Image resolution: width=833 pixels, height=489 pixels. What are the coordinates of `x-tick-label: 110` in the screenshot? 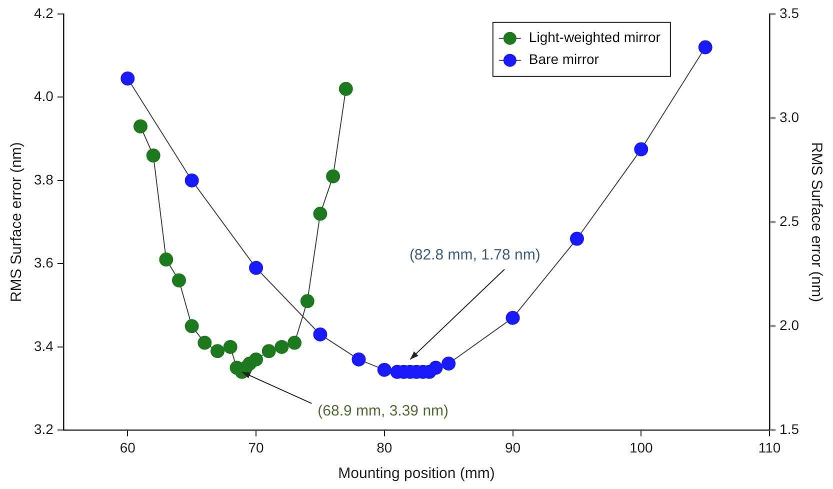 It's located at (769, 447).